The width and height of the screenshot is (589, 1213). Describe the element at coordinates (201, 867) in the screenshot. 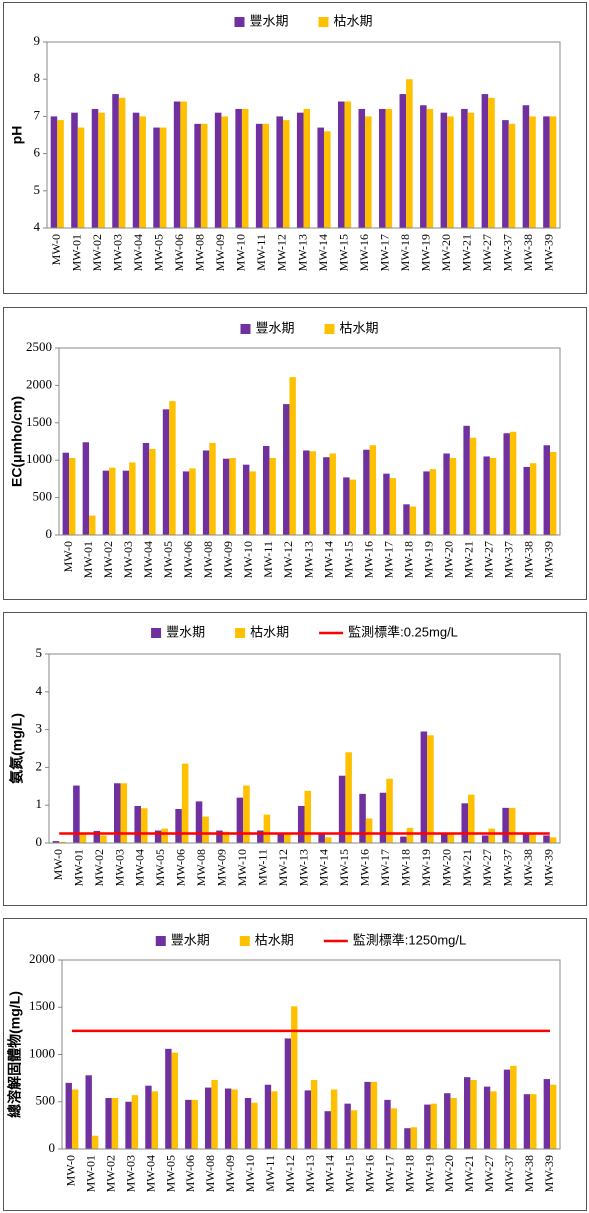

I see `x-tick-label: MW-08` at that location.